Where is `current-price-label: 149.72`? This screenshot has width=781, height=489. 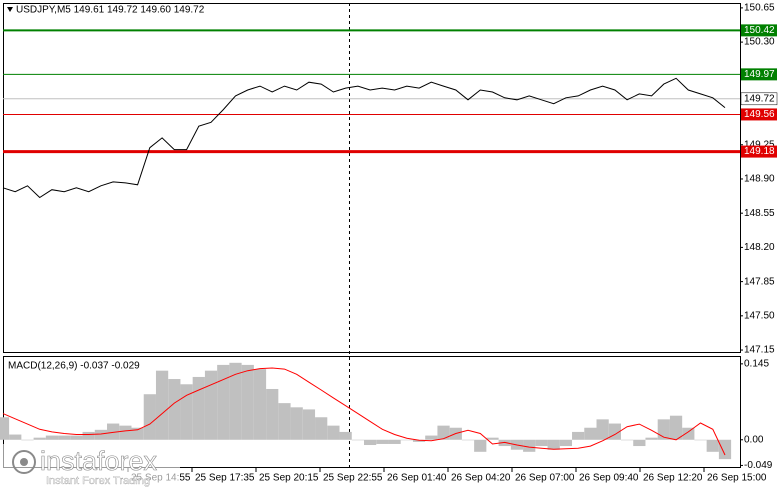 current-price-label: 149.72 is located at coordinates (759, 98).